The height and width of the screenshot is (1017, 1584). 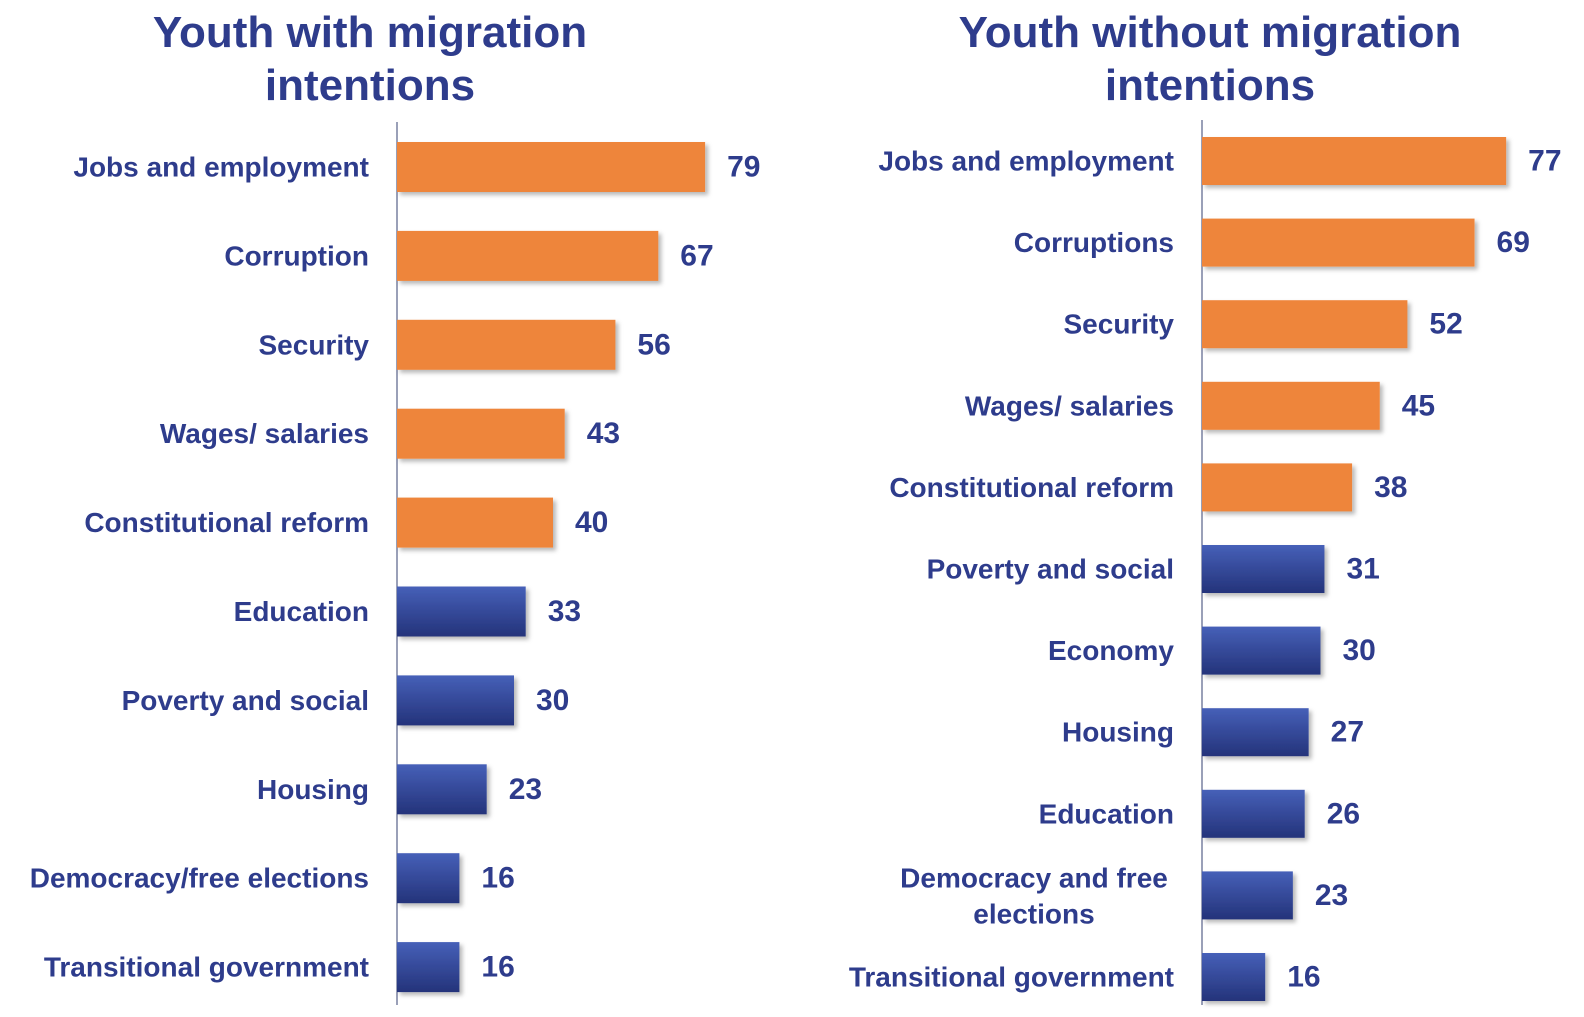 I want to click on value-label-left-4: 40, so click(x=591, y=522).